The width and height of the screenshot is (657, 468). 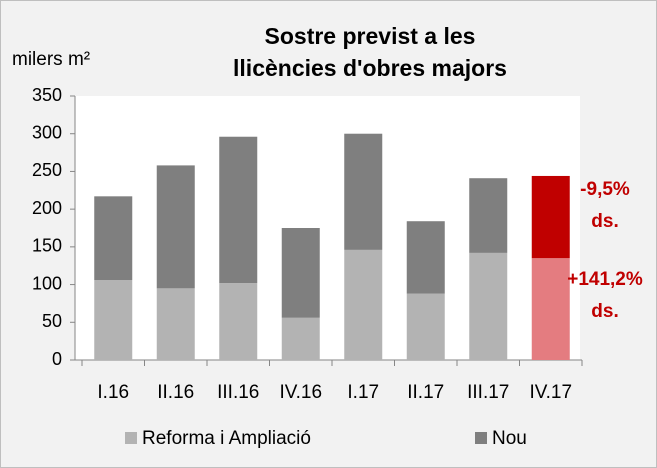 I want to click on x-tick-label: I.16, so click(x=113, y=392).